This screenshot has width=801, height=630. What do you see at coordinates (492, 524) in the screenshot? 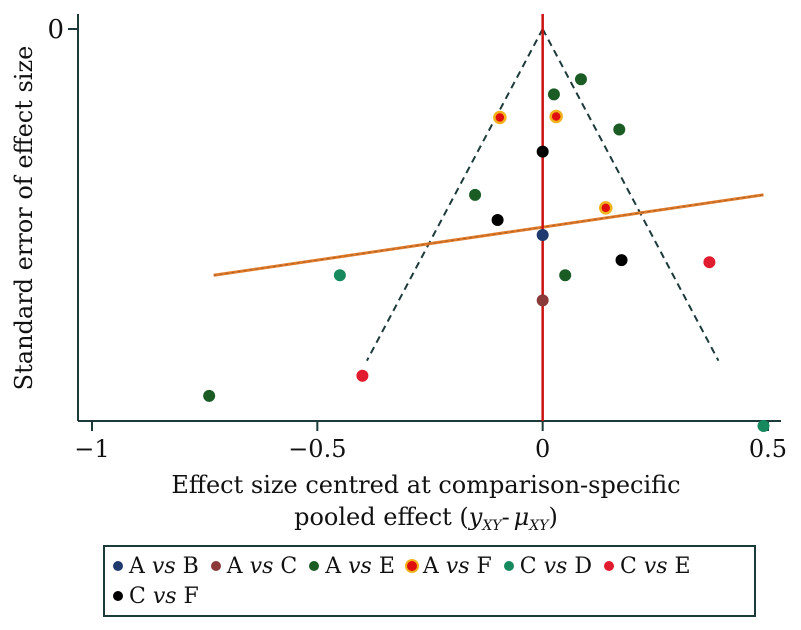
I see `x-label-y-sub: XY` at bounding box center [492, 524].